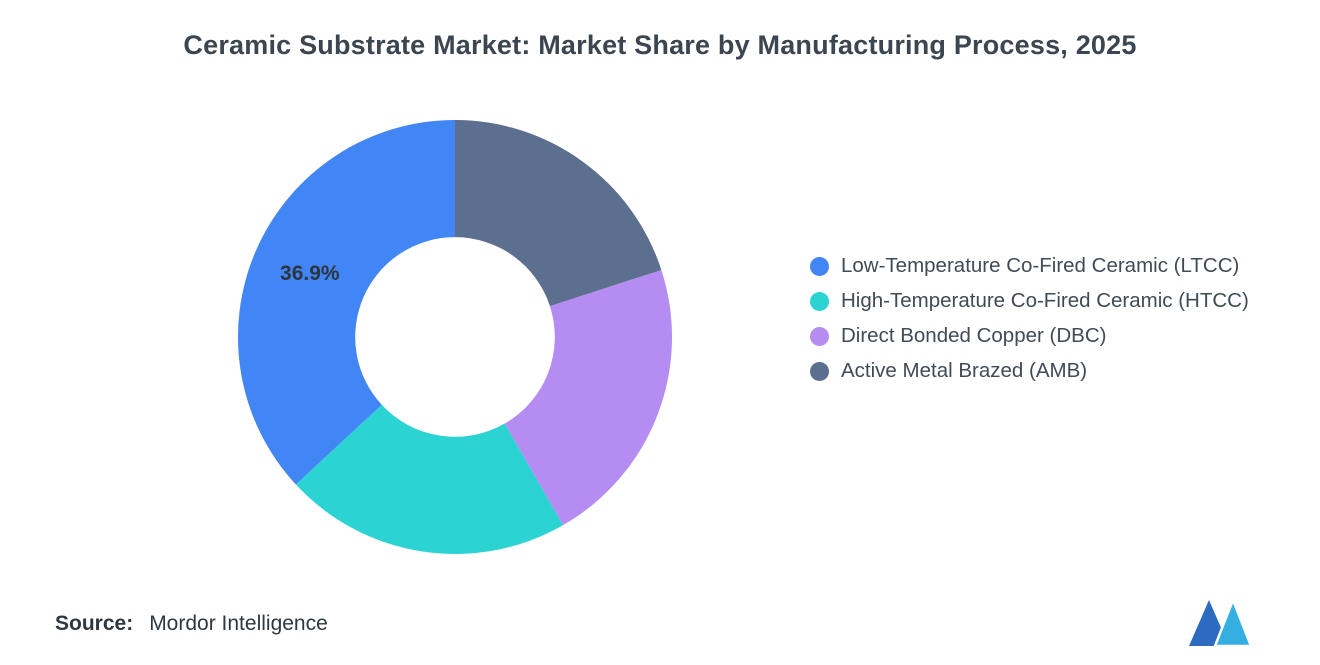 This screenshot has height=665, width=1320. I want to click on legend-item-ltcc: Low-Temperature Co-Fired Ceramic (LTCC), so click(1029, 266).